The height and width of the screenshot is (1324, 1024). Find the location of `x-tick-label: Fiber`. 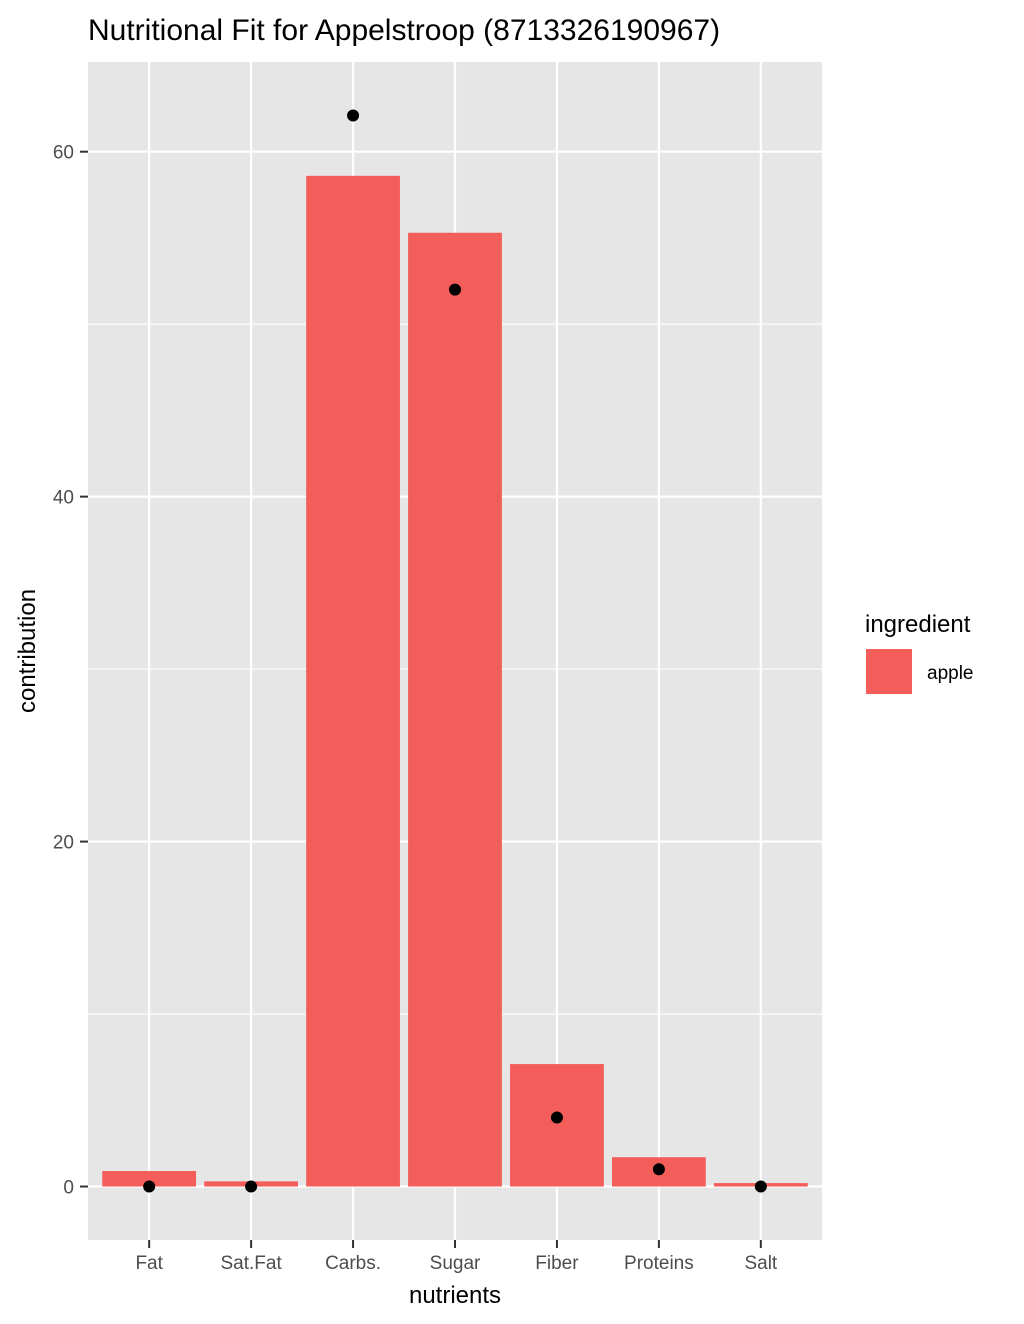

x-tick-label: Fiber is located at coordinates (557, 1263).